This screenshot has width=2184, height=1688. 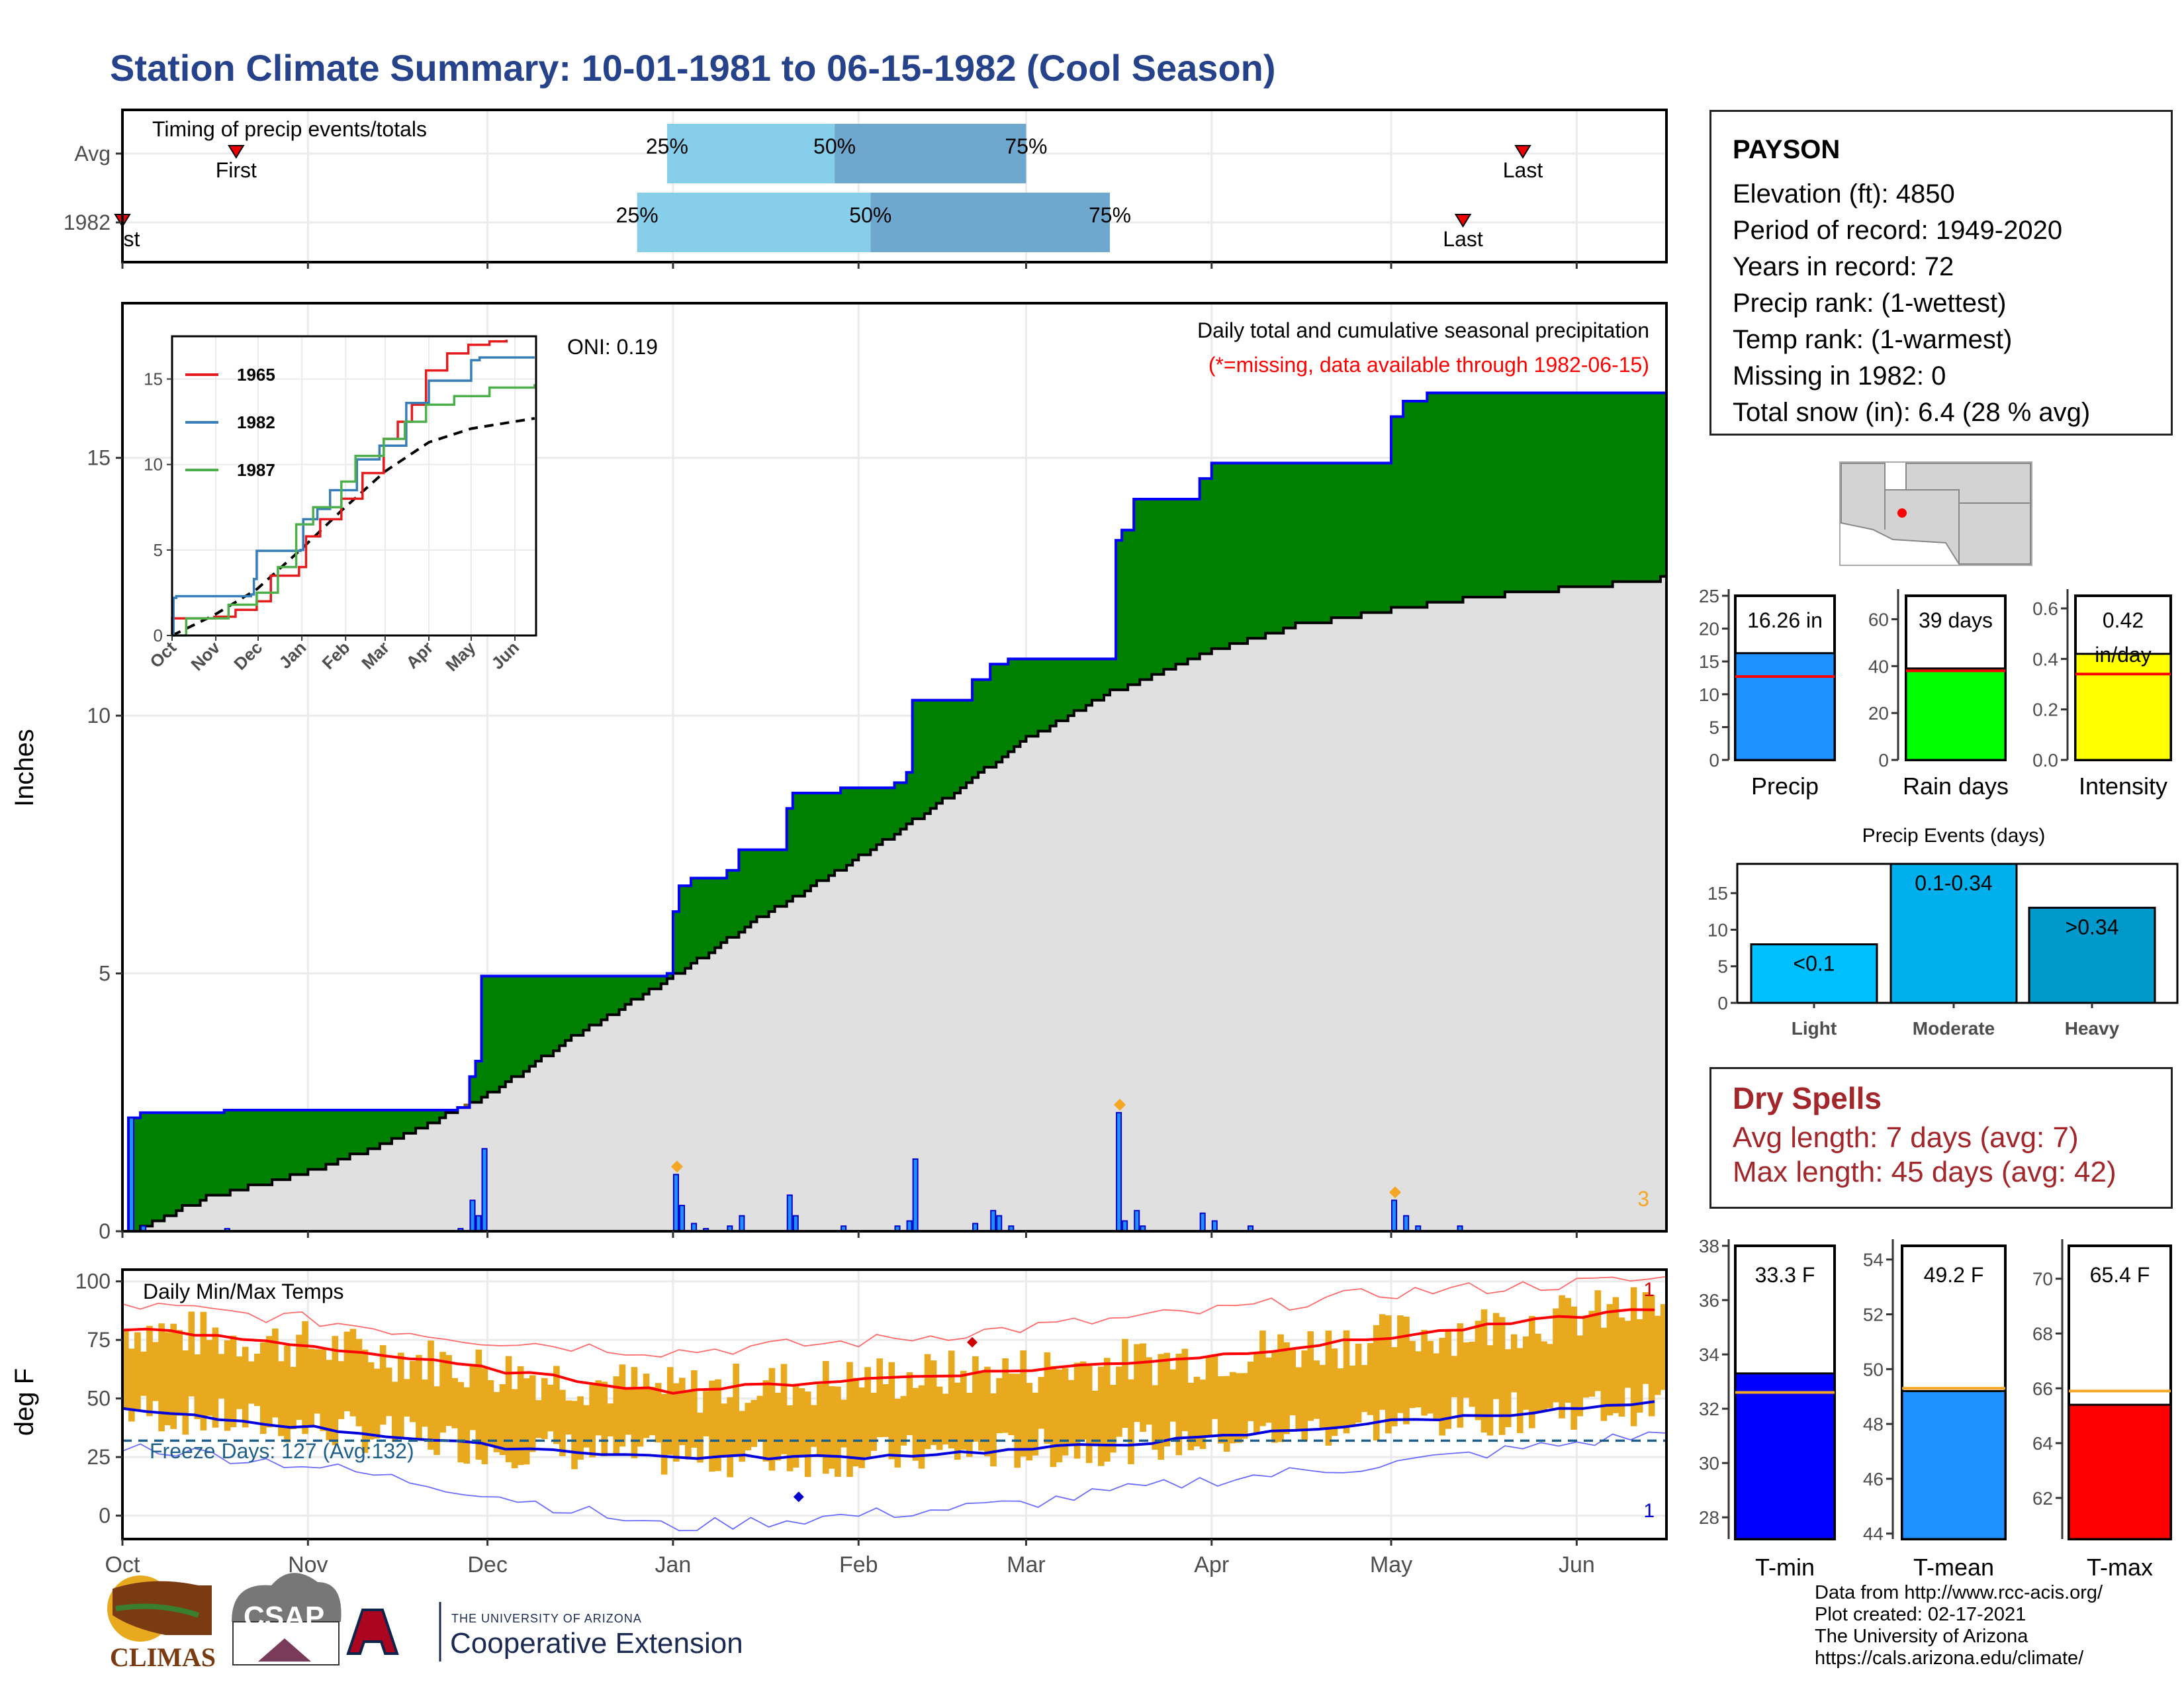 What do you see at coordinates (256, 422) in the screenshot?
I see `inset-legend-label: 1982` at bounding box center [256, 422].